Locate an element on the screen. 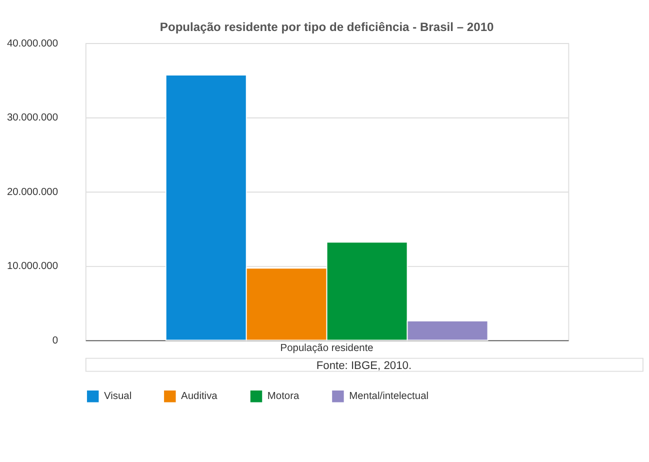 This screenshot has width=649, height=462. y-tick-label: 30.000.000 is located at coordinates (32, 118).